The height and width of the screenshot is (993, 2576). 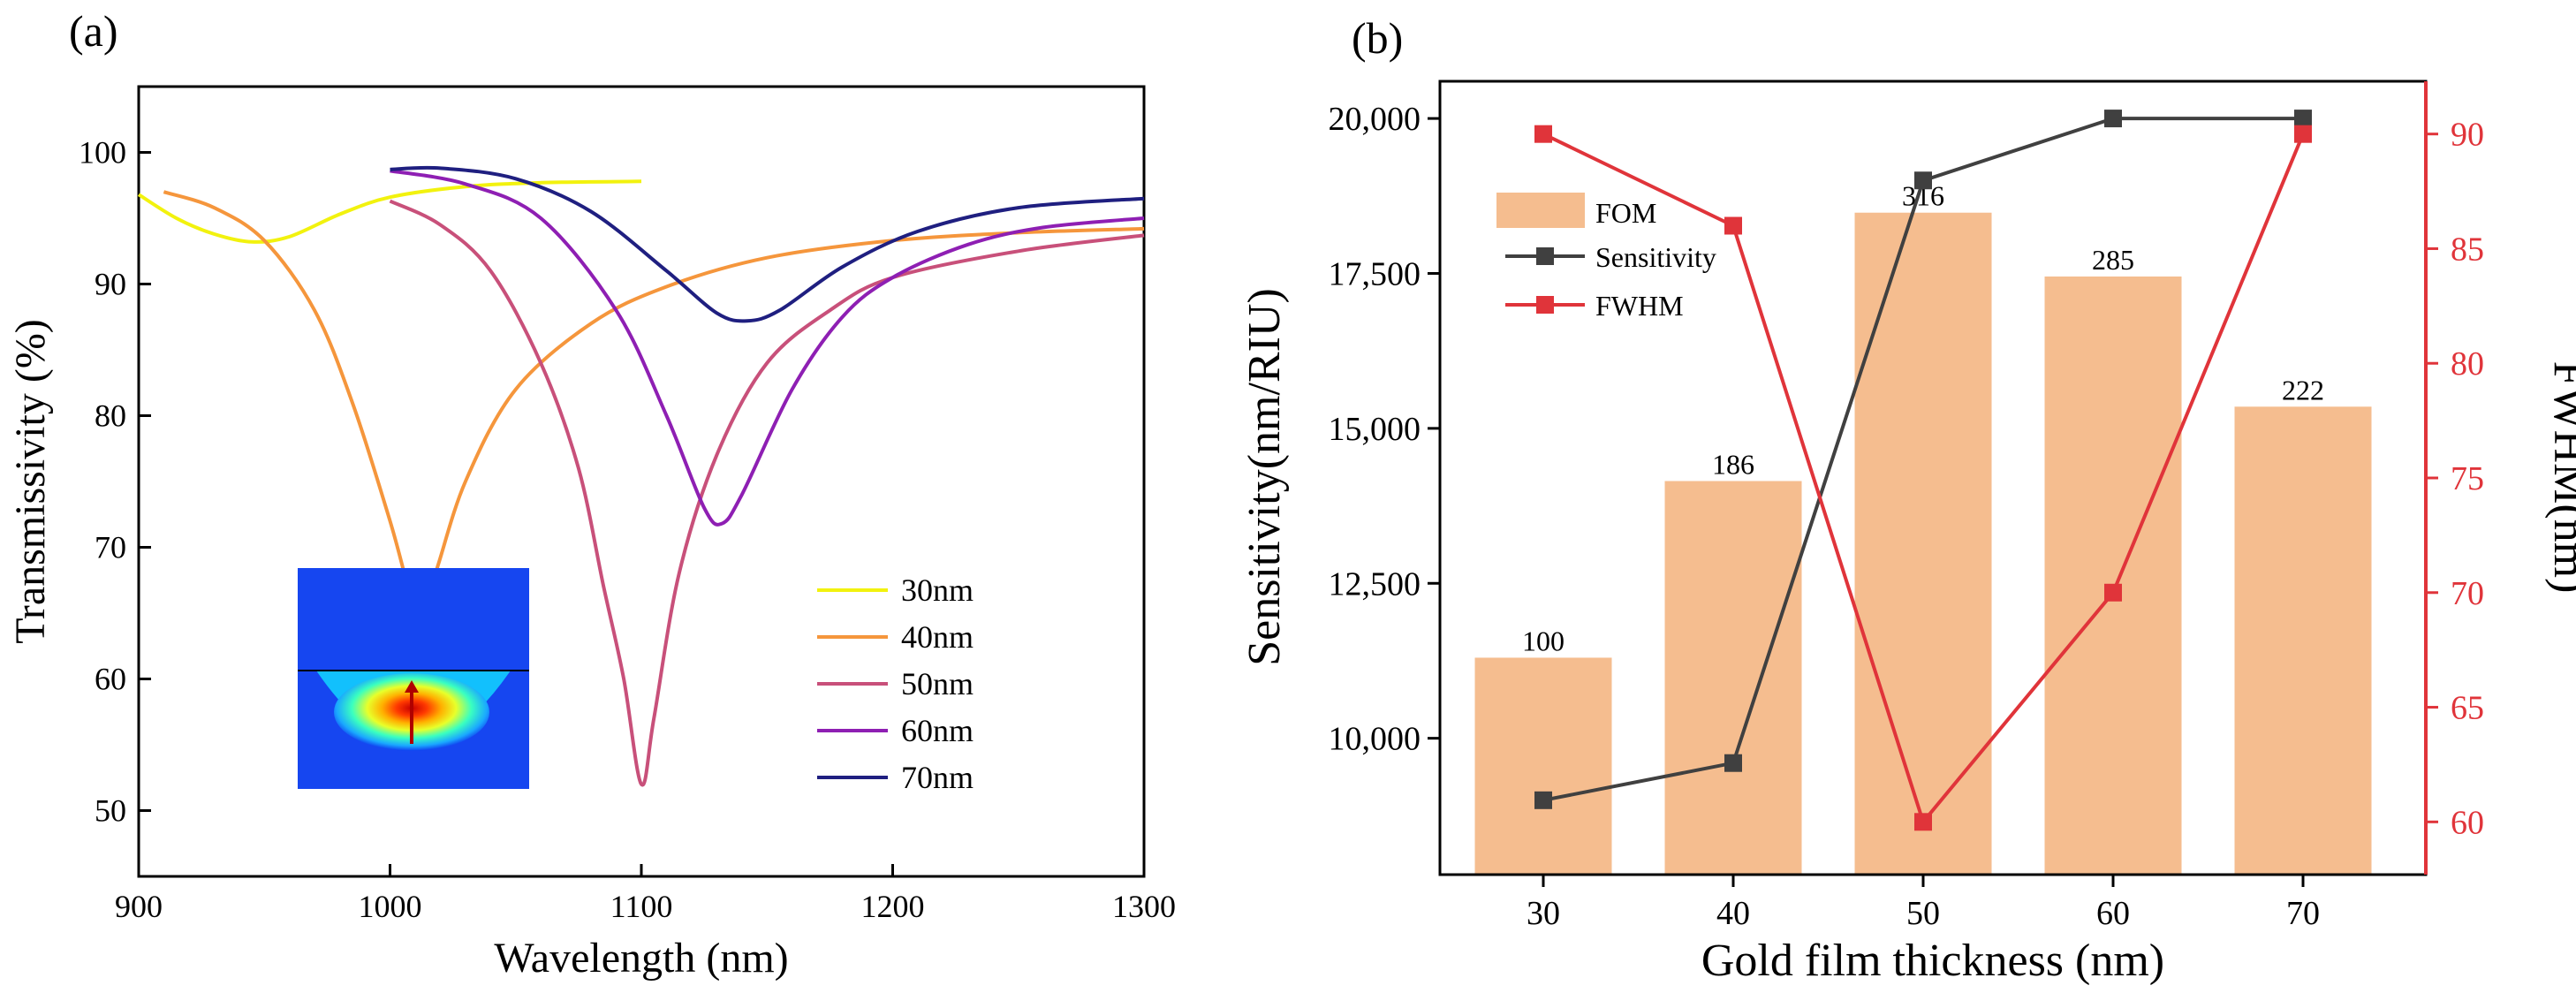 What do you see at coordinates (937, 637) in the screenshot?
I see `a-legend-label: 40nm` at bounding box center [937, 637].